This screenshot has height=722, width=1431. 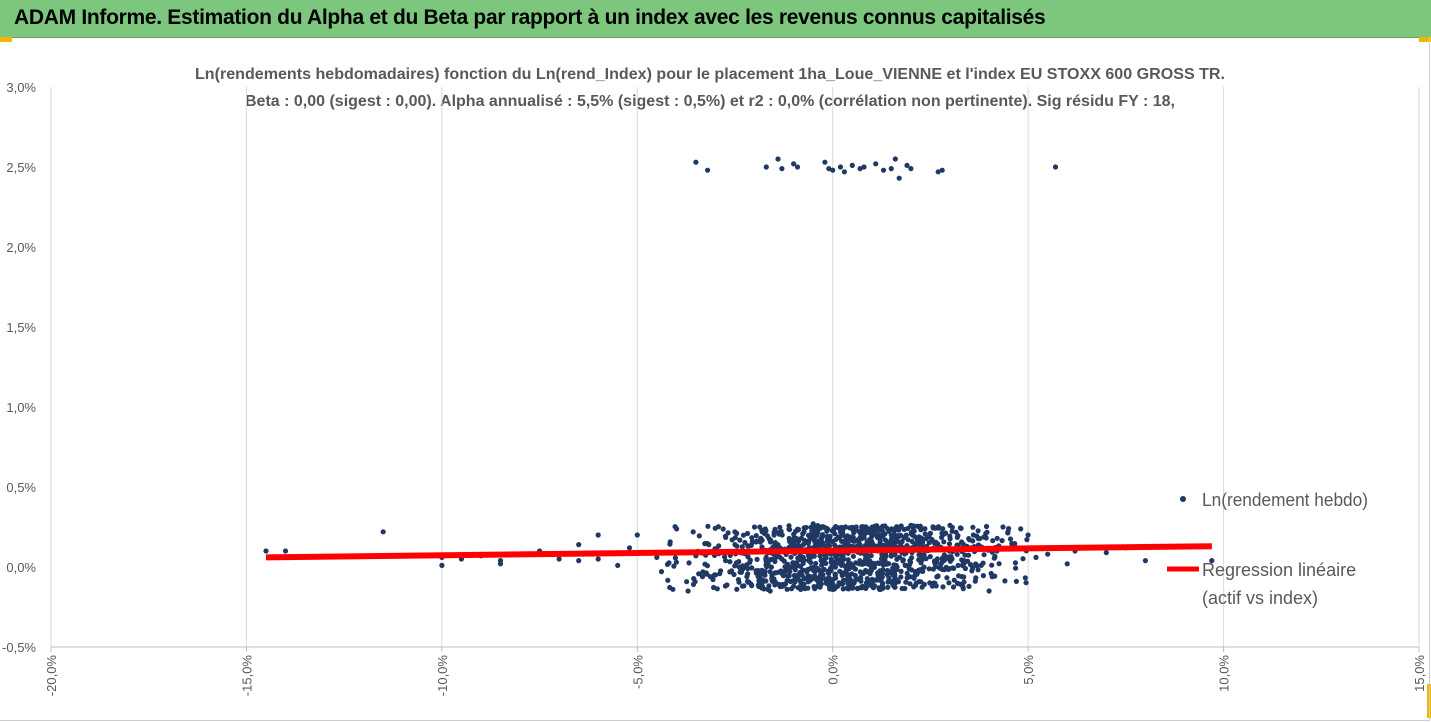 What do you see at coordinates (1028, 670) in the screenshot?
I see `x-tick-label: 5,0%` at bounding box center [1028, 670].